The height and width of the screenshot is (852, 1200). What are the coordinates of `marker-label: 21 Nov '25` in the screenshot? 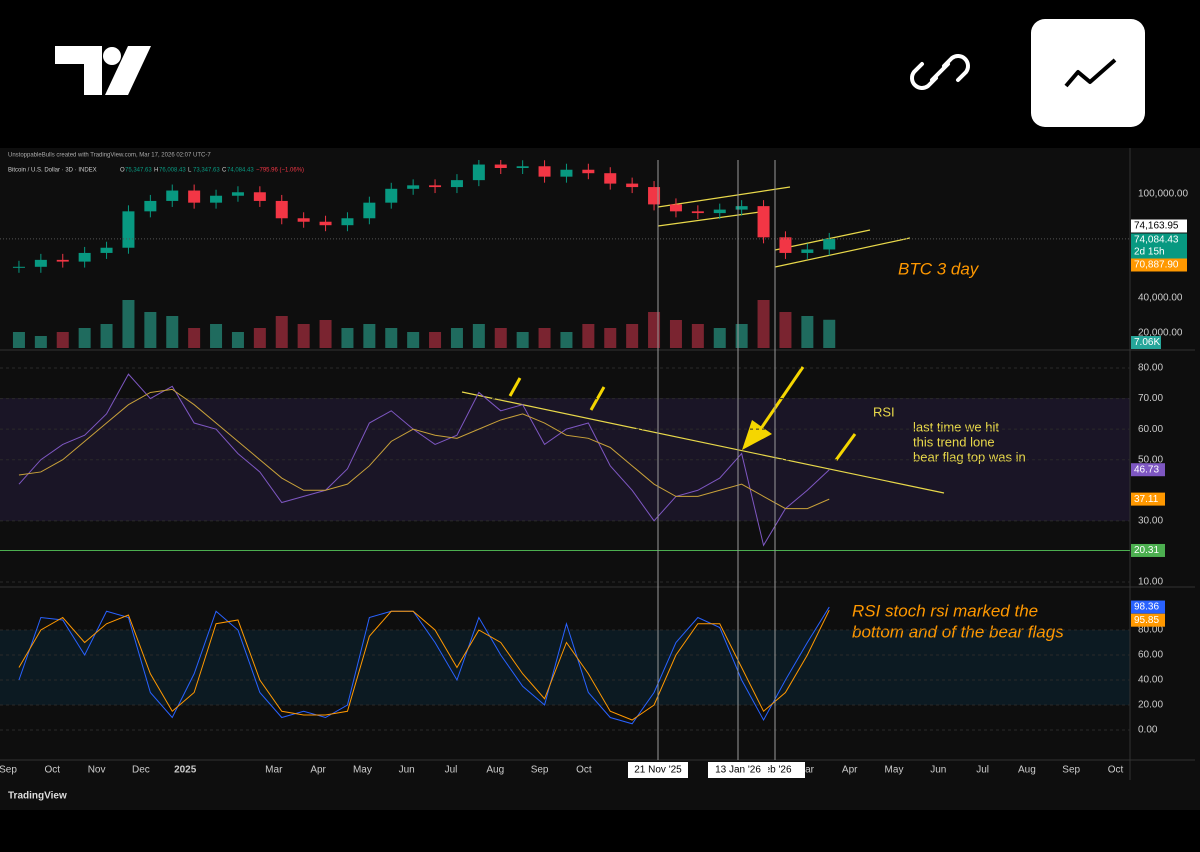 It's located at (658, 770).